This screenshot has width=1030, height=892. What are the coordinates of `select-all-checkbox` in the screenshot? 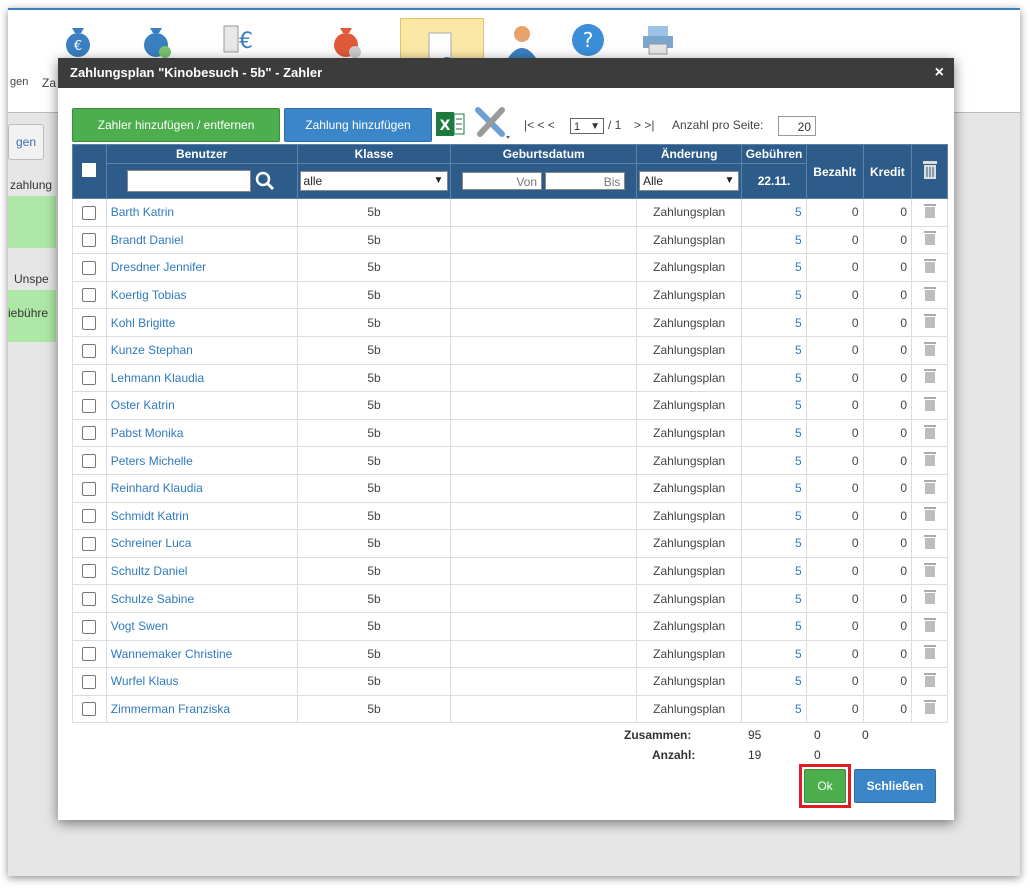 It's located at (89, 170).